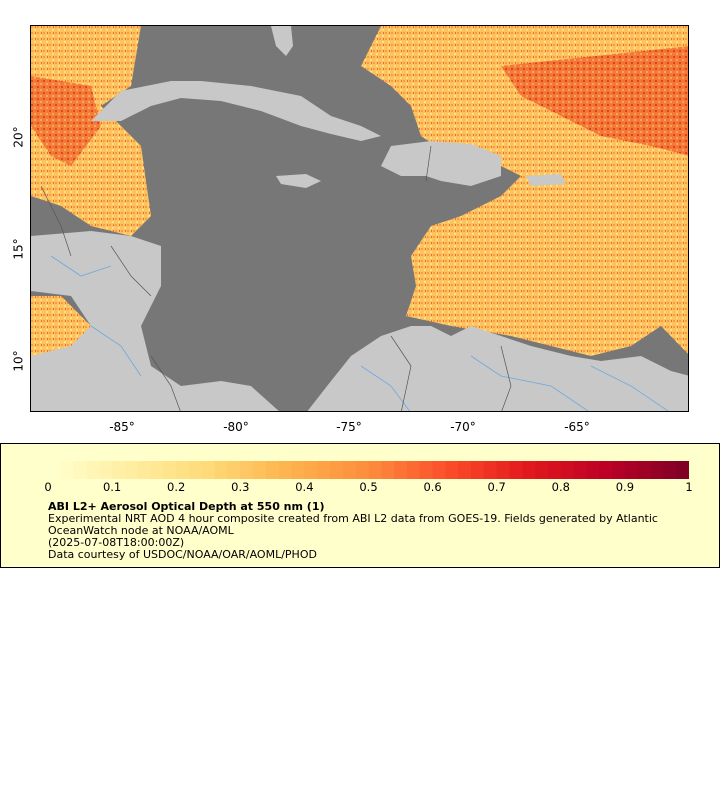  What do you see at coordinates (18, 137) in the screenshot?
I see `lat-label-20: 20°` at bounding box center [18, 137].